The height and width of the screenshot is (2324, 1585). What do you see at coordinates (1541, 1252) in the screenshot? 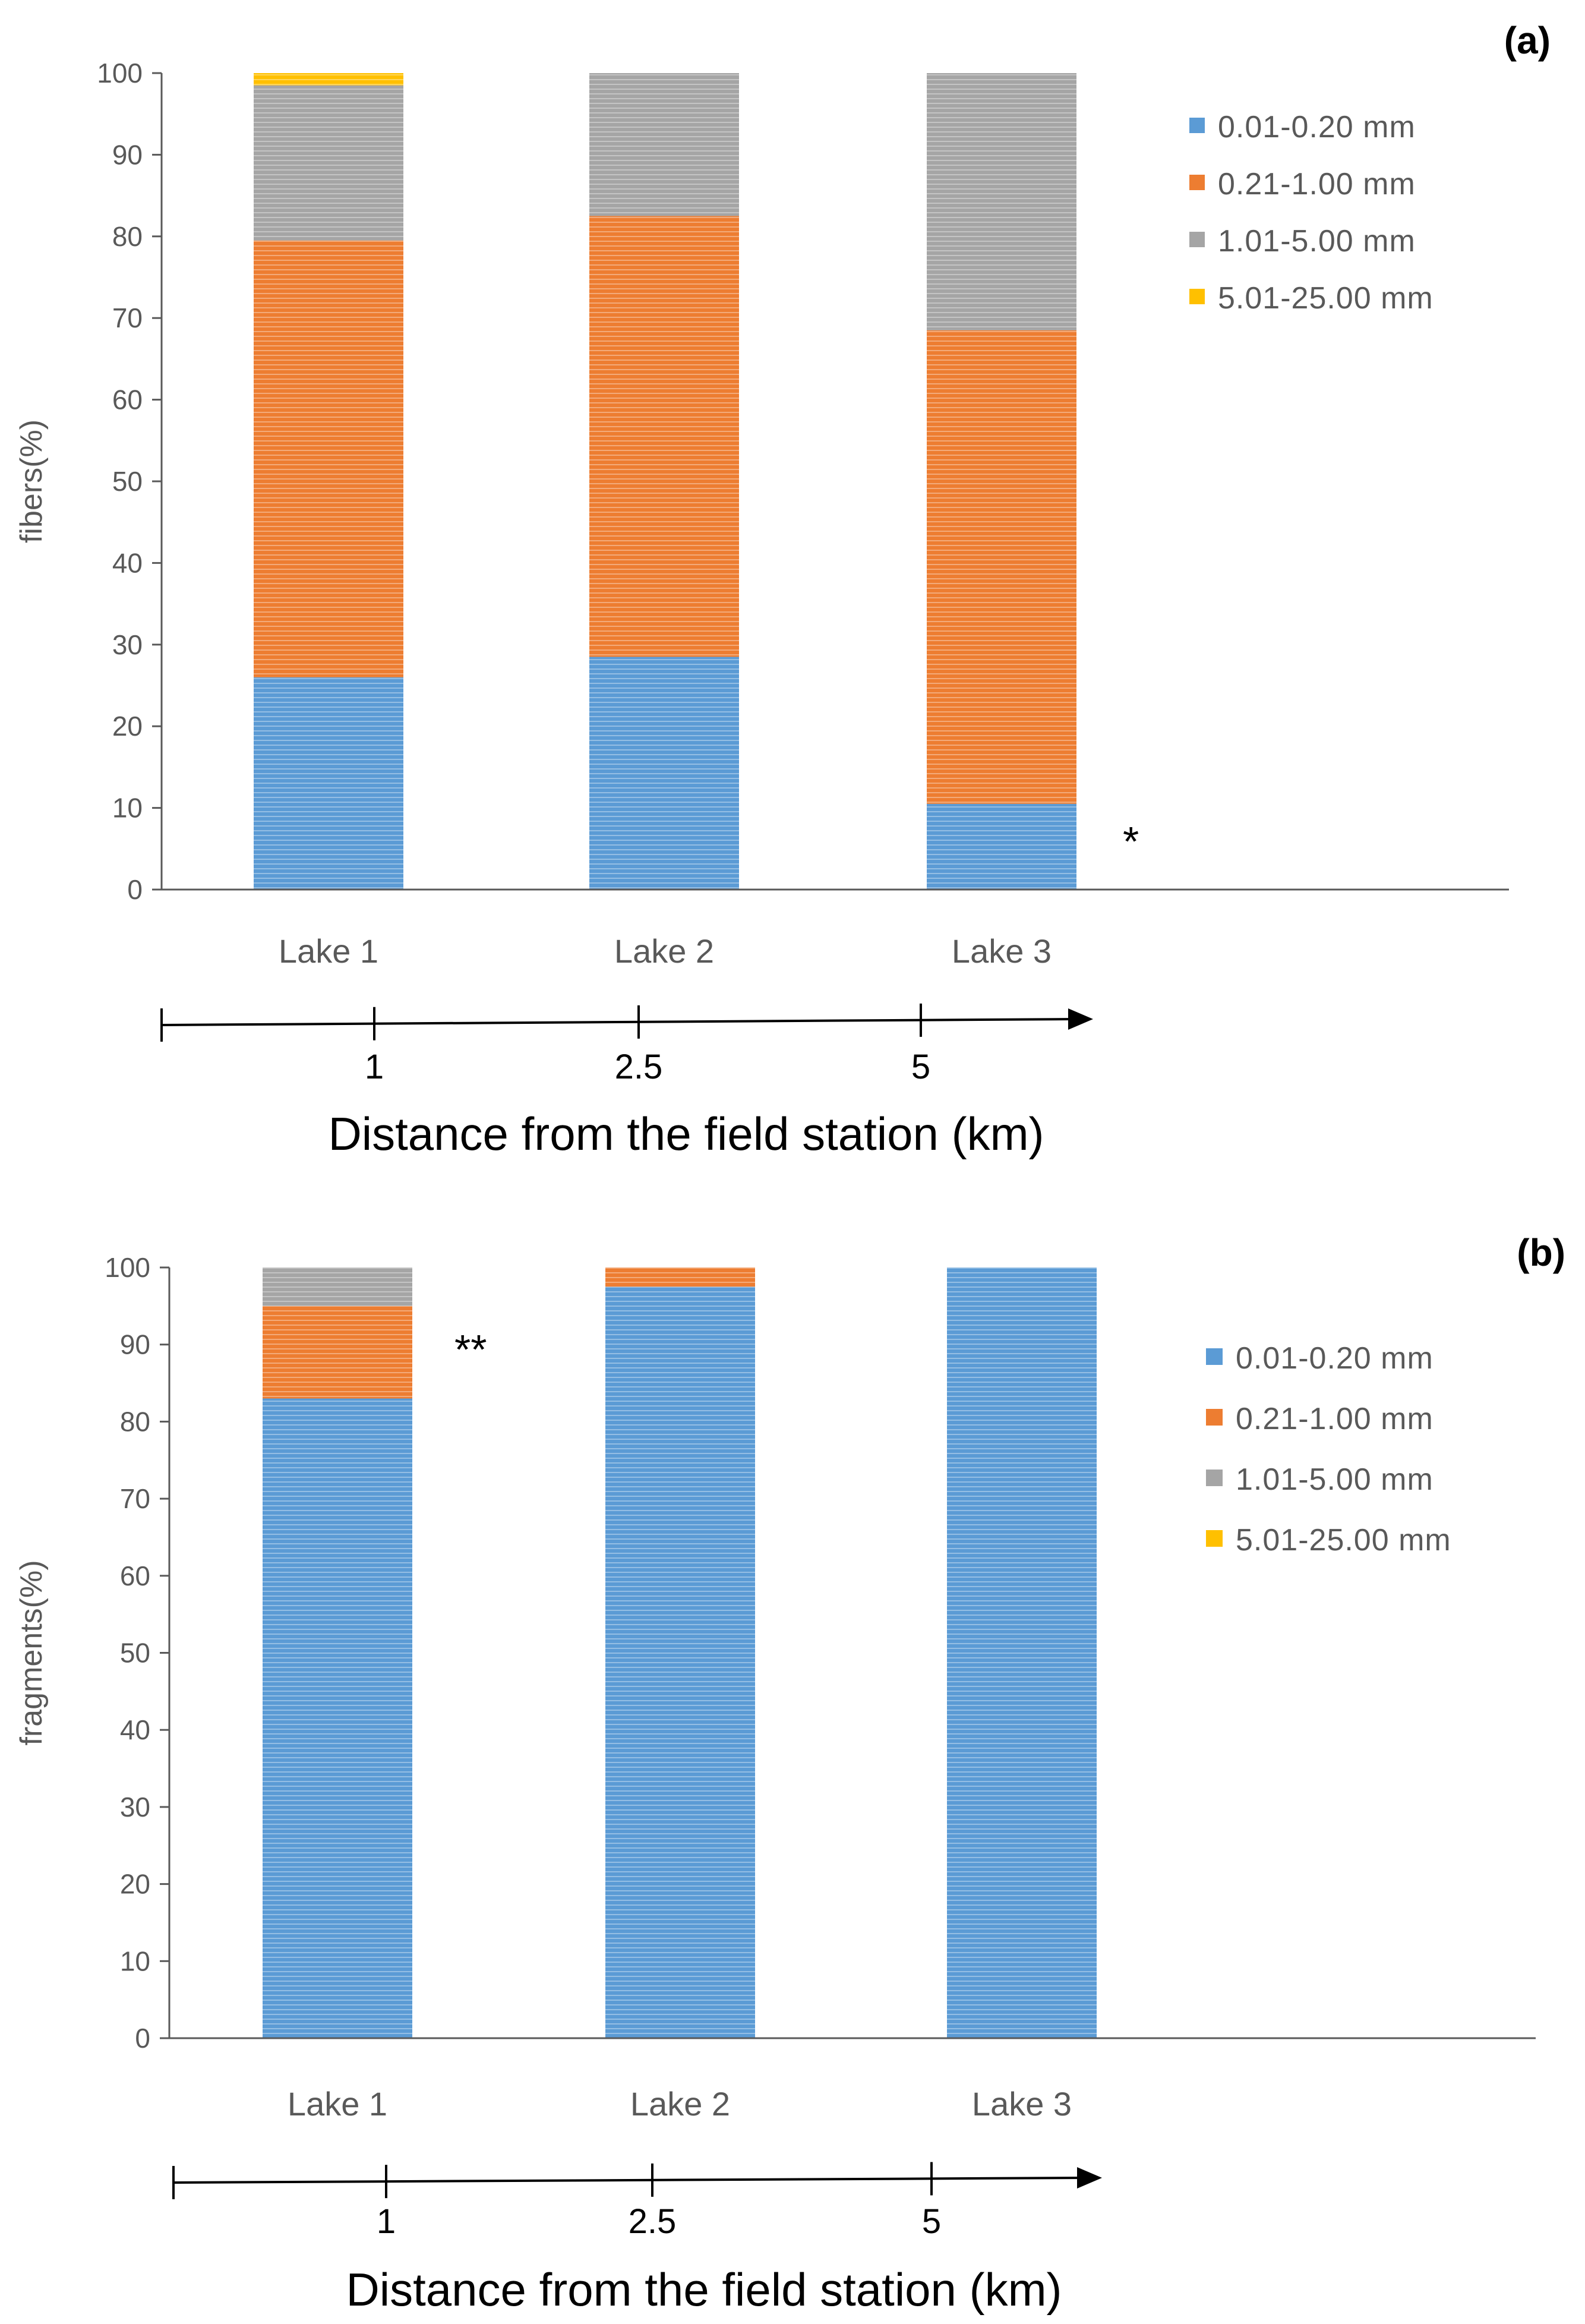
I see `panel-label: (b)` at bounding box center [1541, 1252].